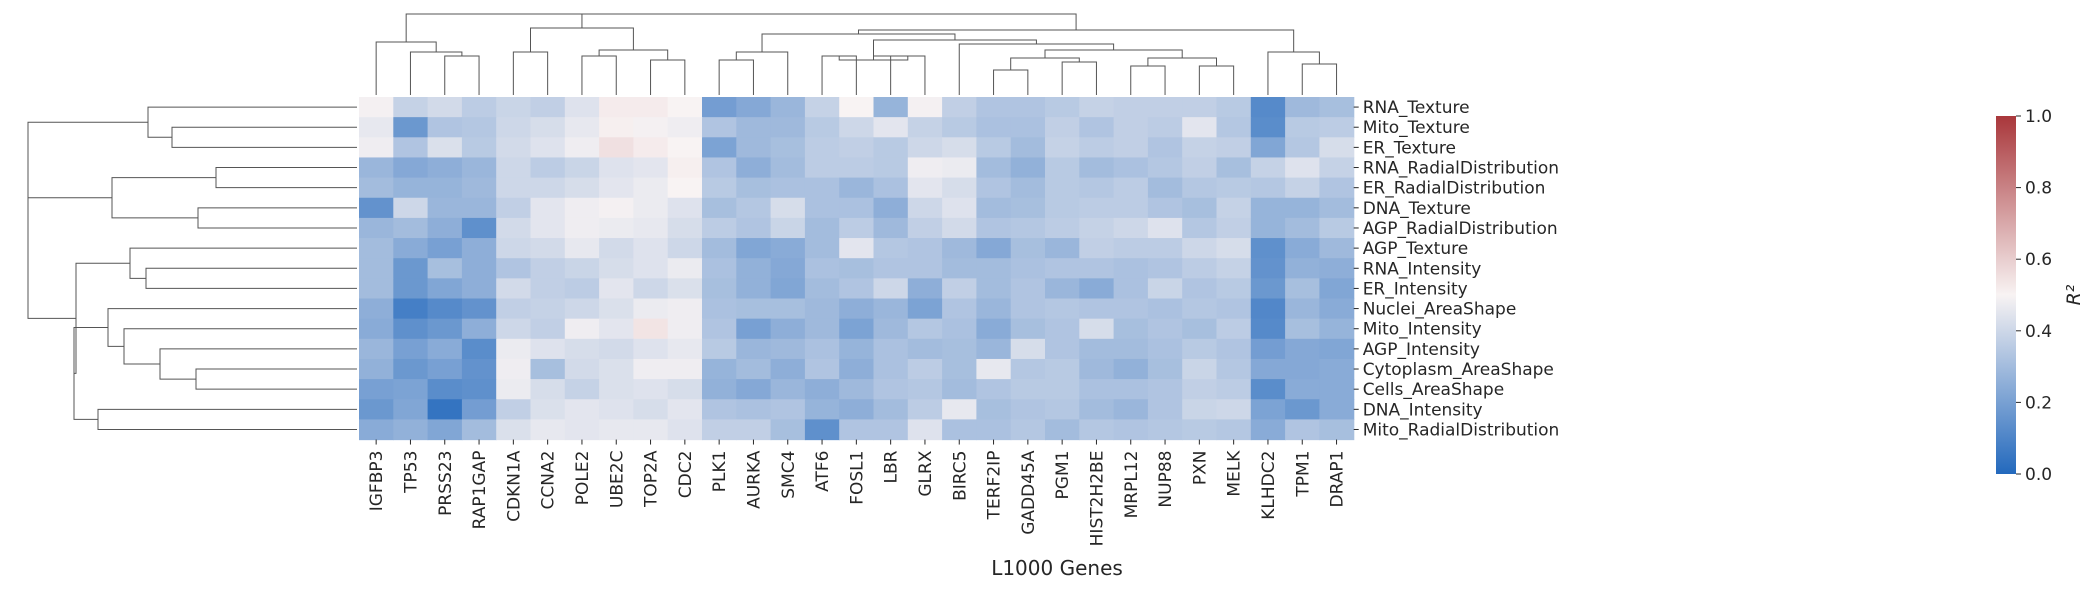 Image resolution: width=2094 pixels, height=593 pixels. What do you see at coordinates (2038, 189) in the screenshot?
I see `colorbar-tick-label: 0.8` at bounding box center [2038, 189].